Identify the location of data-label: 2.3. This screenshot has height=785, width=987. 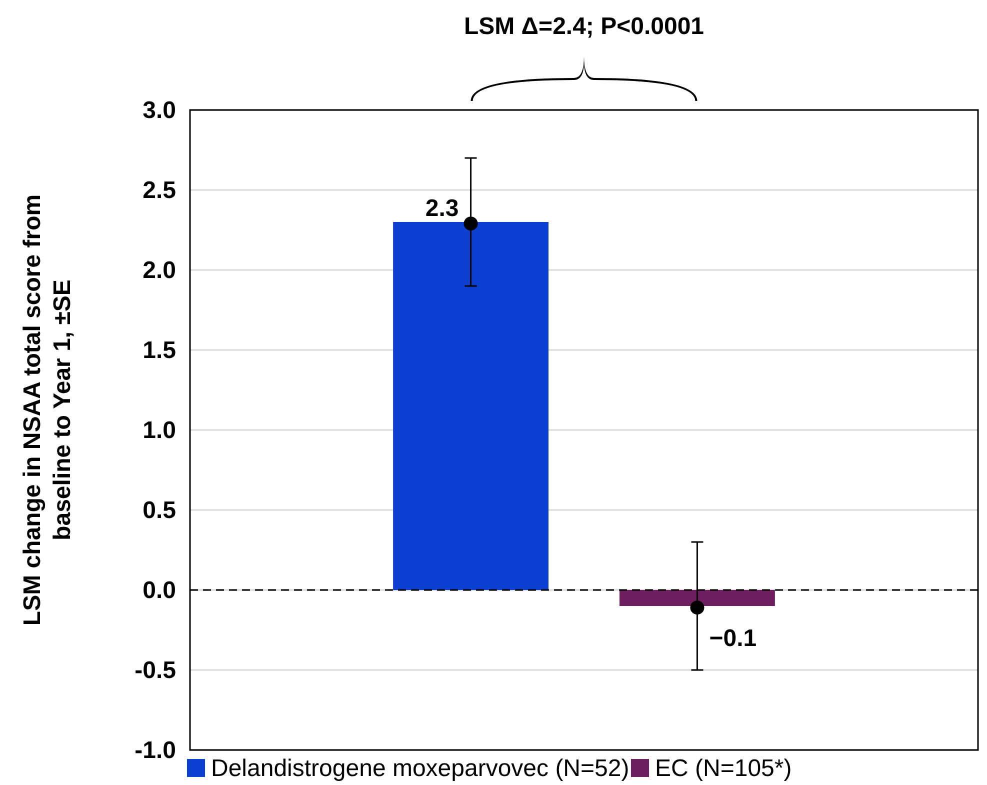
(442, 208).